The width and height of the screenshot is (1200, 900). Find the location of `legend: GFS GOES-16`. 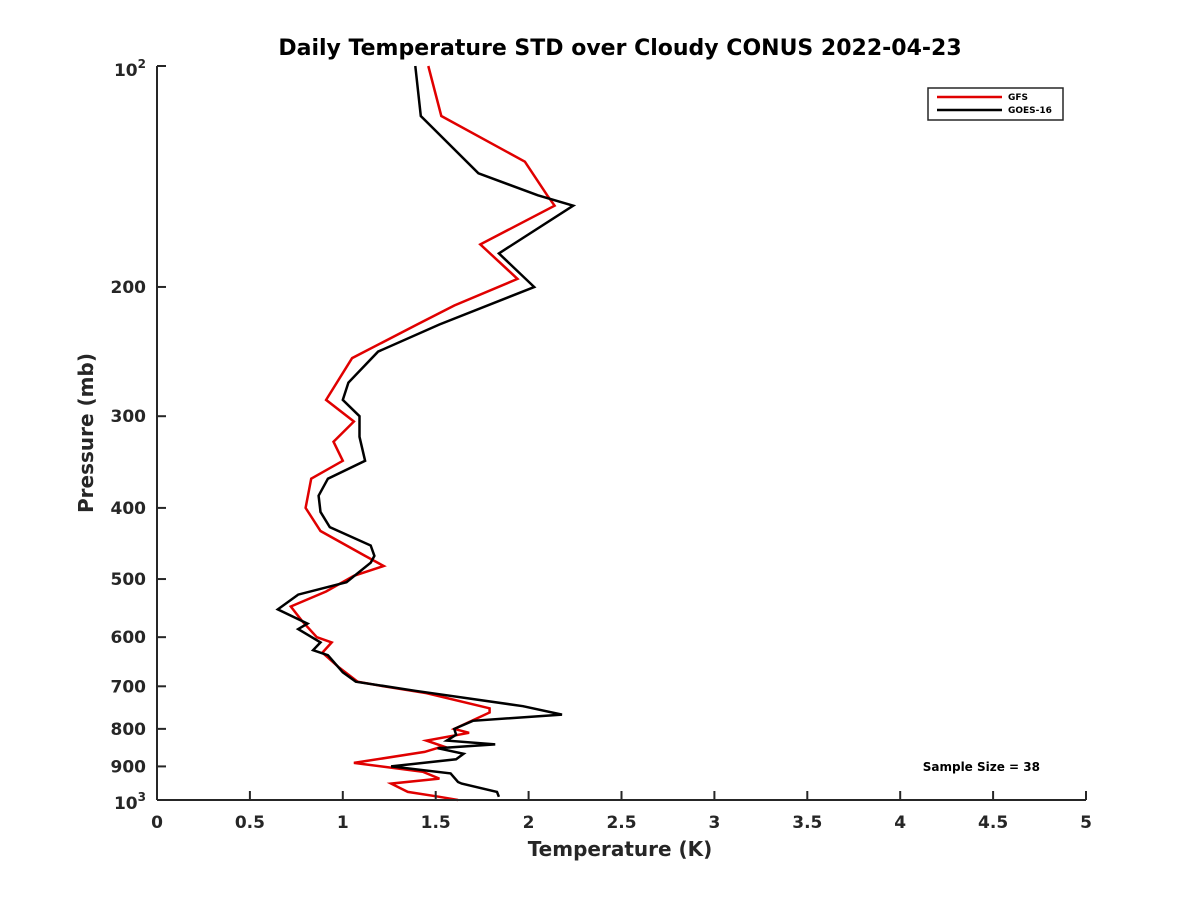

legend: GFS GOES-16 is located at coordinates (995, 104).